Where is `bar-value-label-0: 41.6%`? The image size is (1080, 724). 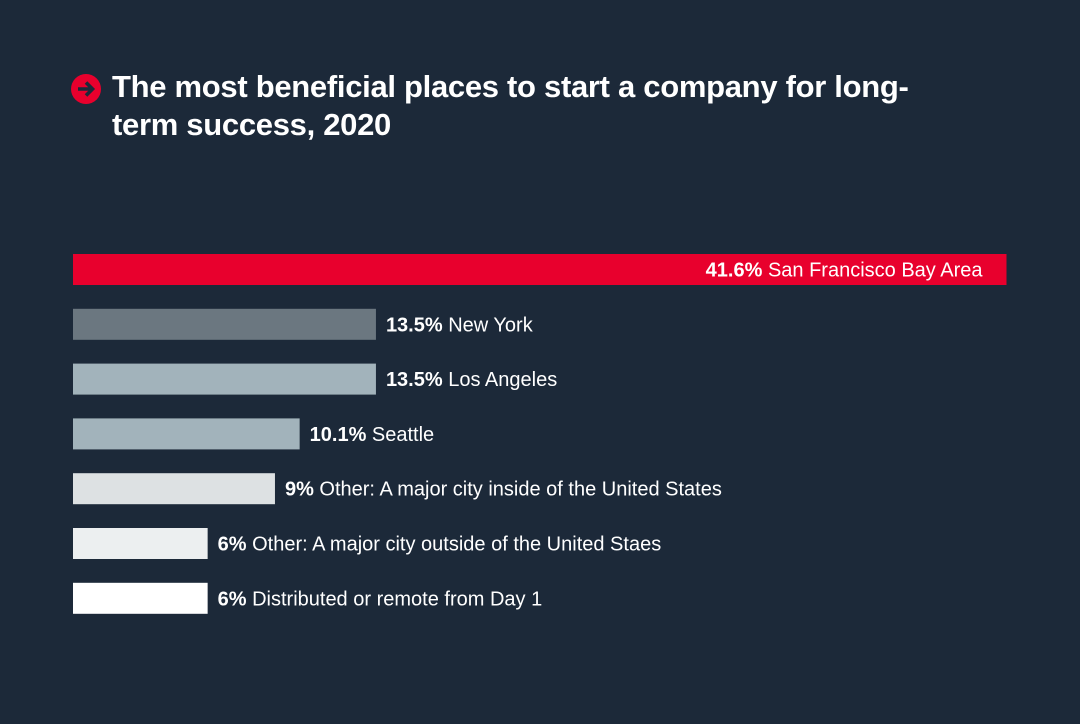
bar-value-label-0: 41.6% is located at coordinates (734, 271).